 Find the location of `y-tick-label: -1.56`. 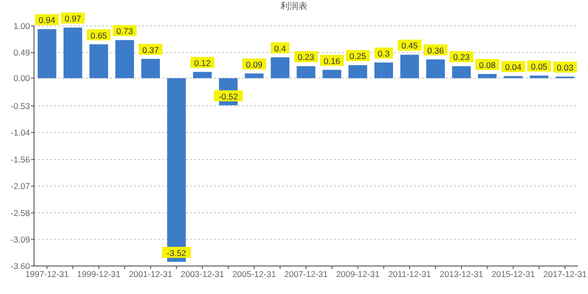

y-tick-label: -1.56 is located at coordinates (20, 159).